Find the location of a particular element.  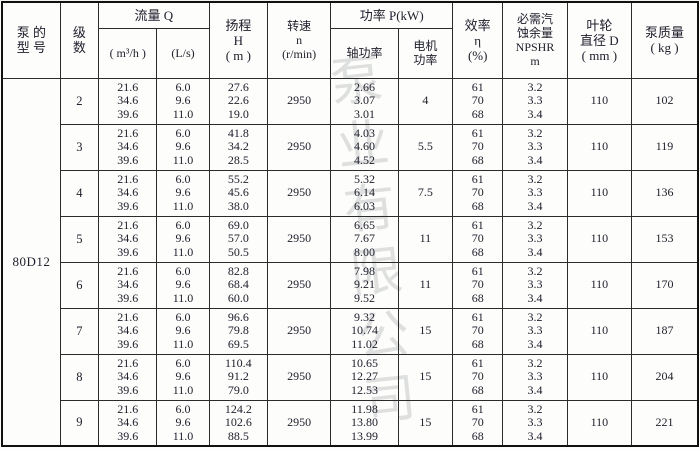

cell-stage: 8 is located at coordinates (79, 377).